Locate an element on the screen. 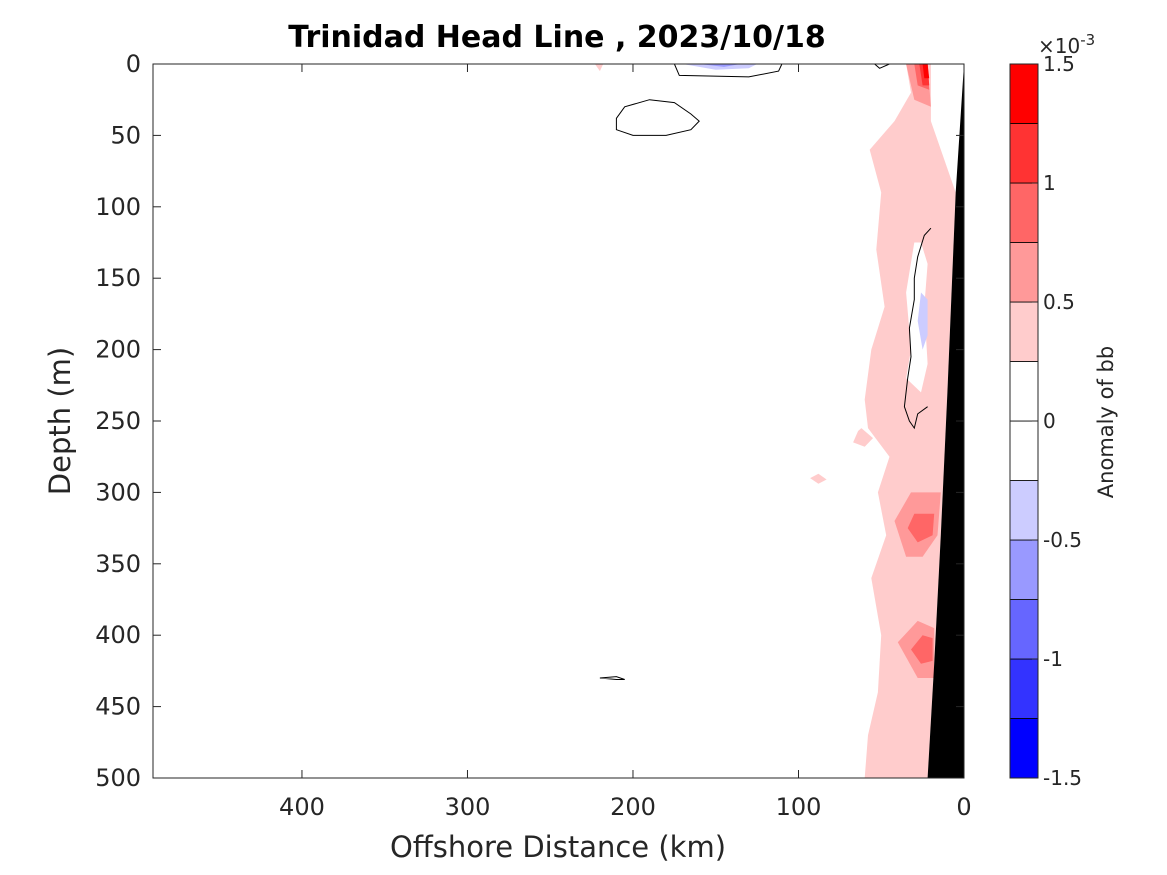  colorbar-tick-label-3: 0 is located at coordinates (1049, 421).